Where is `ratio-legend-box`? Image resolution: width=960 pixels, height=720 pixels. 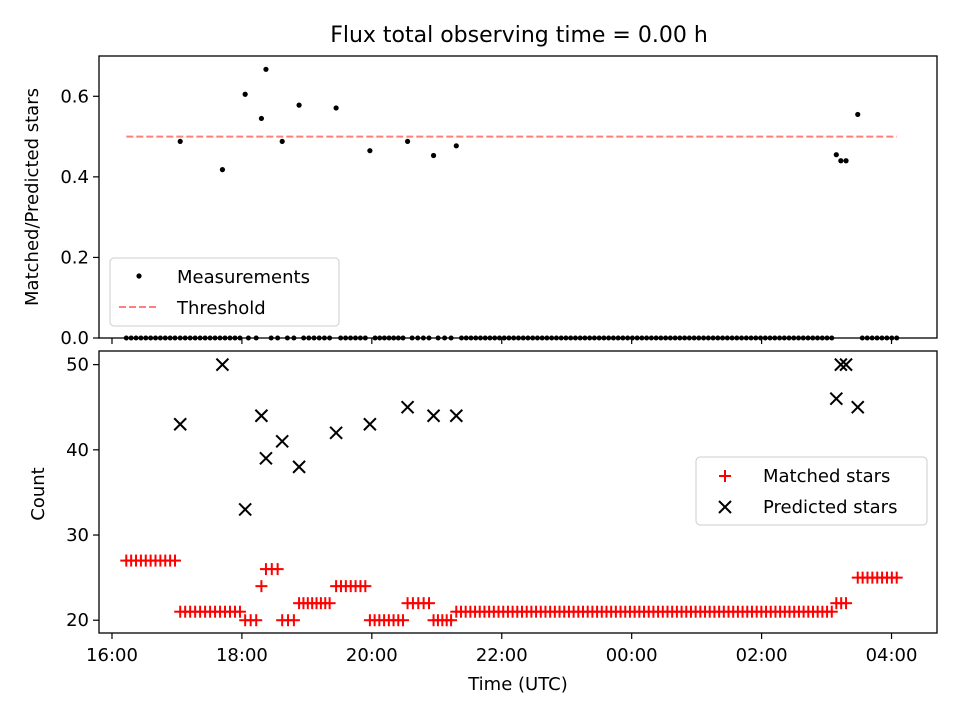 ratio-legend-box is located at coordinates (224, 292).